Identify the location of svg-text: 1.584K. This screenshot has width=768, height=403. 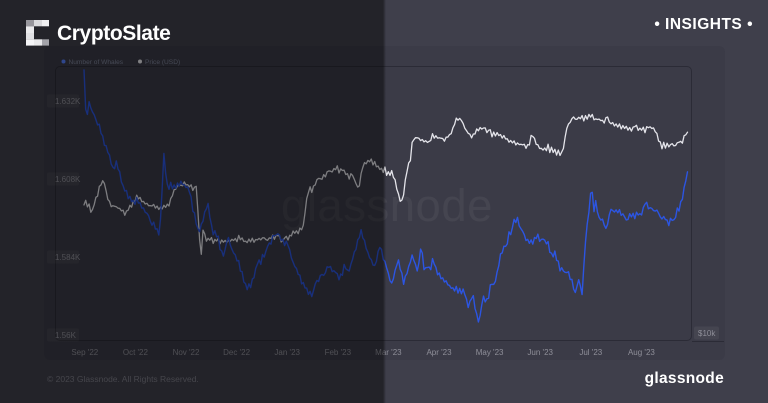
(68, 257).